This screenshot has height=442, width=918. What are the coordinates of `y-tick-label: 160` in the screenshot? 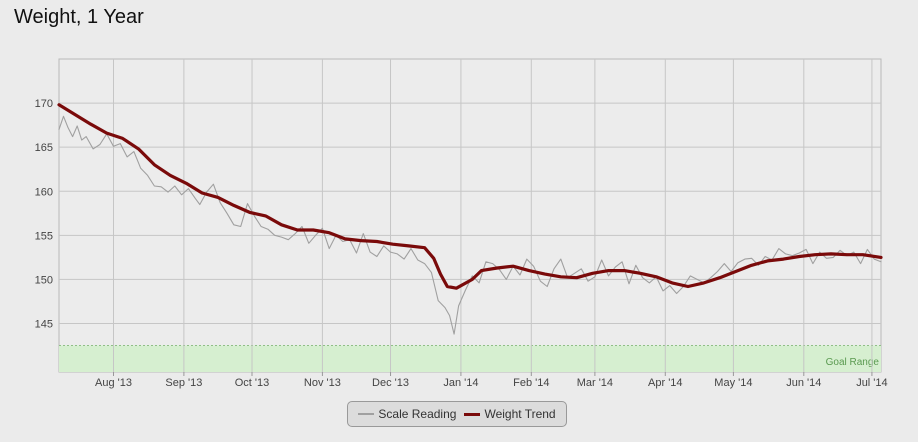 It's located at (44, 192).